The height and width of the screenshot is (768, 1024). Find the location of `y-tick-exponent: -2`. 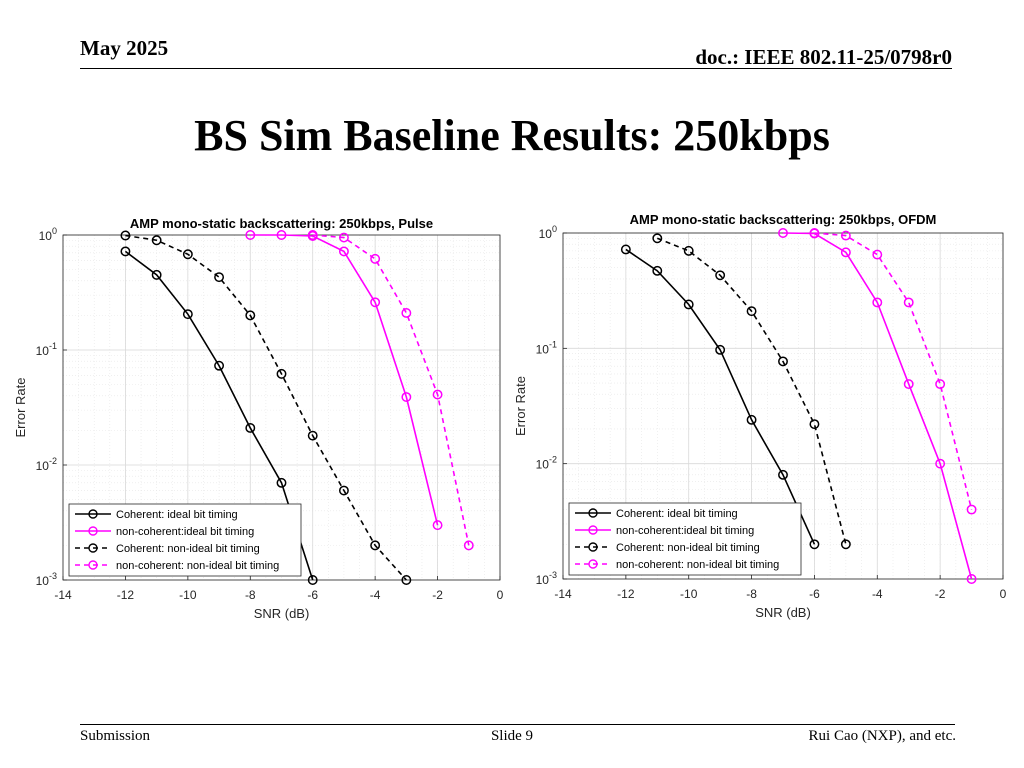

y-tick-exponent: -2 is located at coordinates (553, 460).